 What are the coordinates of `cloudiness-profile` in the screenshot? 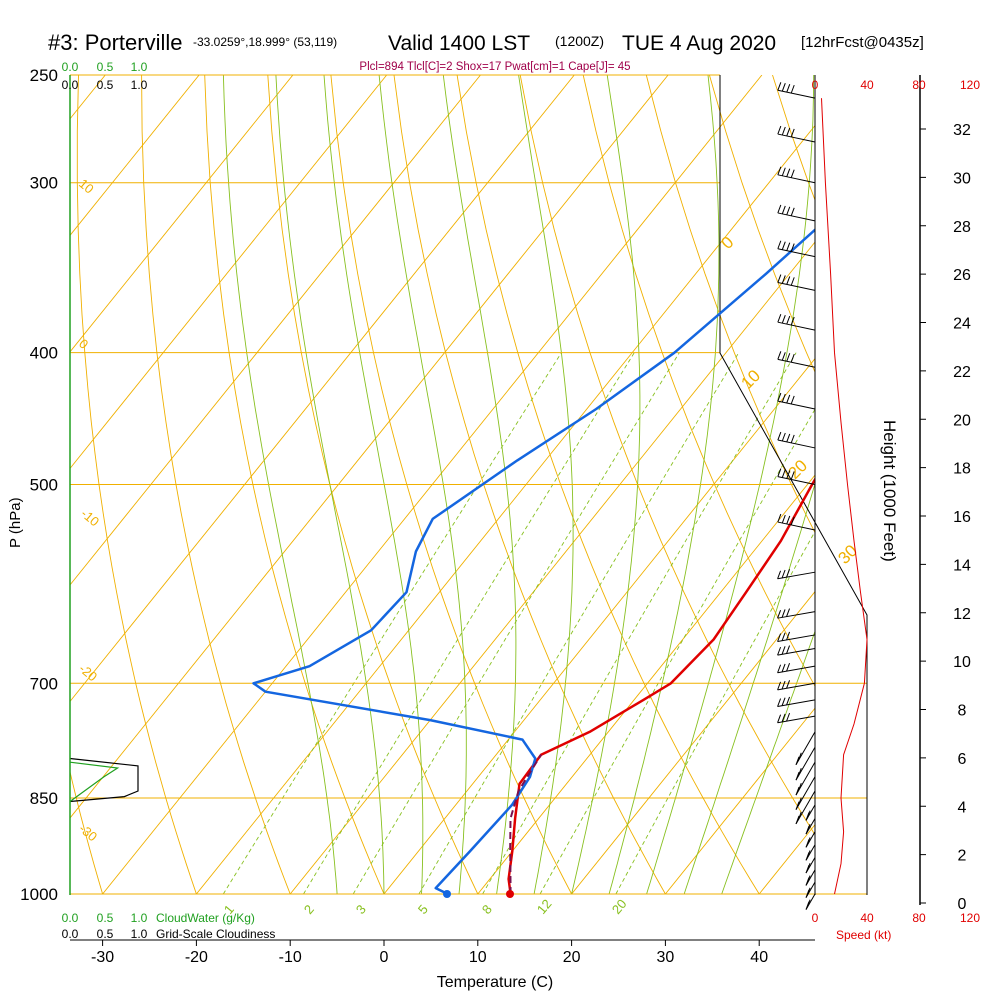 It's located at (104, 780).